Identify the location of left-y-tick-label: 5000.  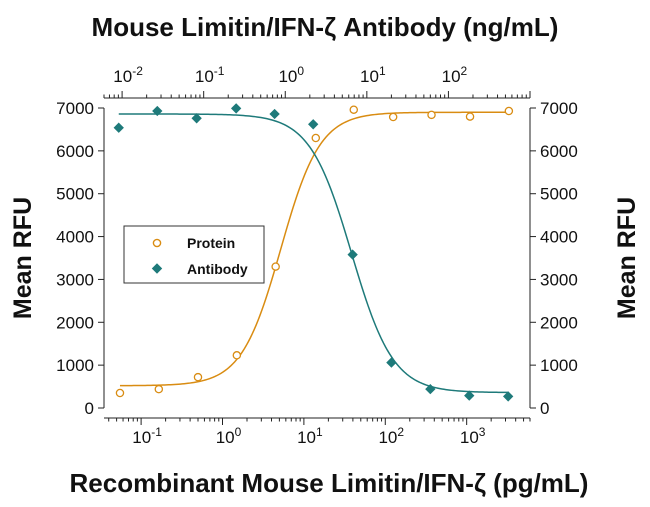
(75, 194).